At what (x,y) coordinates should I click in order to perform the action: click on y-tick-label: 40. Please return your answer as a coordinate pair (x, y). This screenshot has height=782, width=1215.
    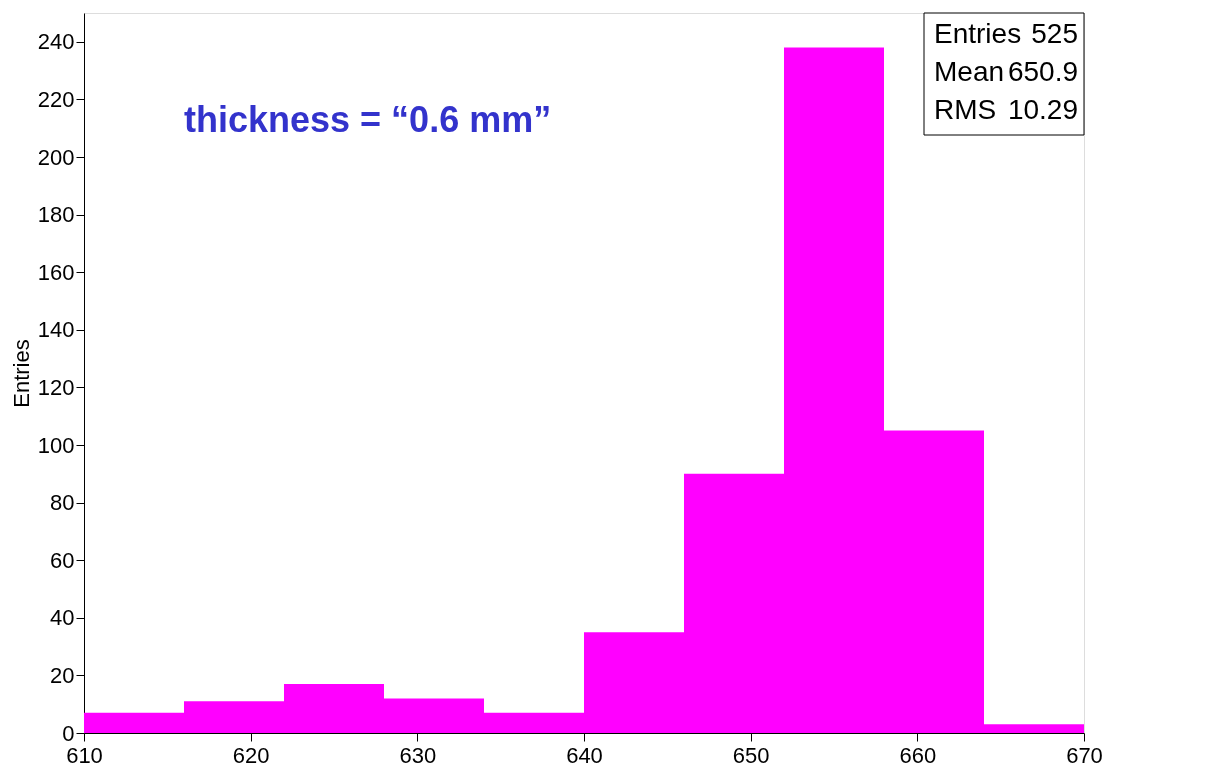
    Looking at the image, I should click on (62, 618).